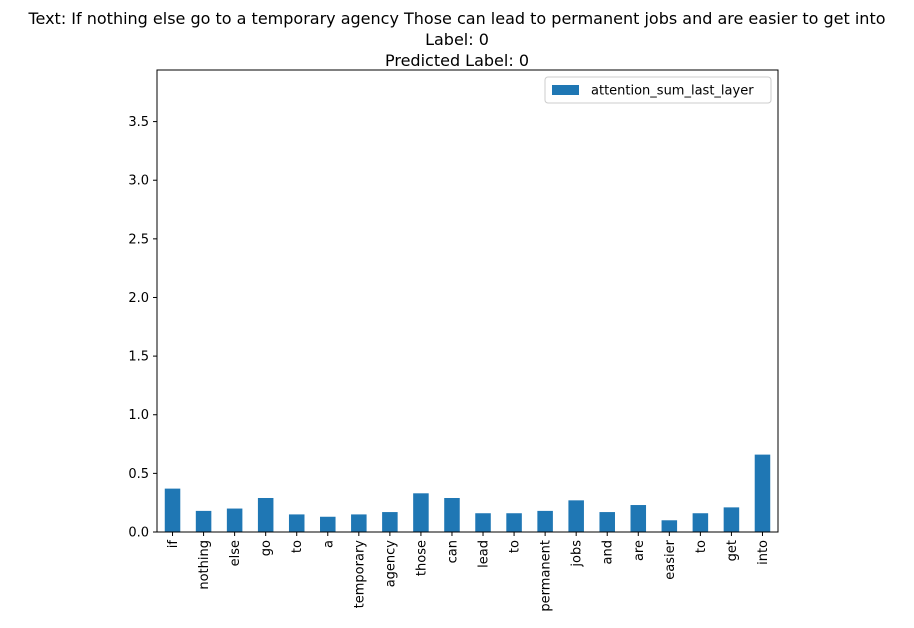 The height and width of the screenshot is (628, 914). Describe the element at coordinates (669, 526) in the screenshot. I see `bar-easier` at that location.